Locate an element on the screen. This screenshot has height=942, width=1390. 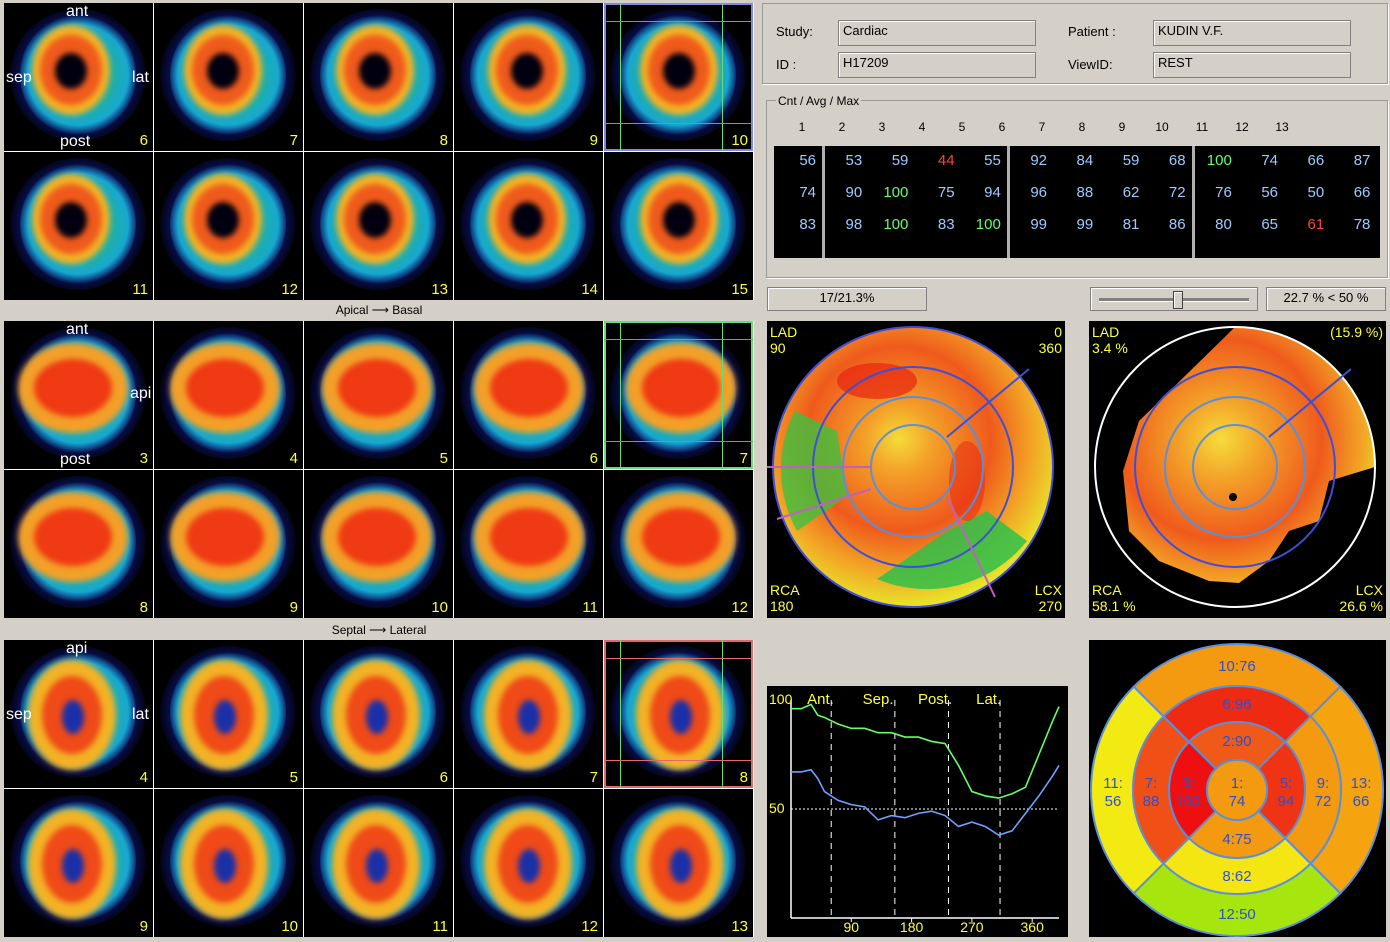
id-field: H17209 is located at coordinates (937, 65).